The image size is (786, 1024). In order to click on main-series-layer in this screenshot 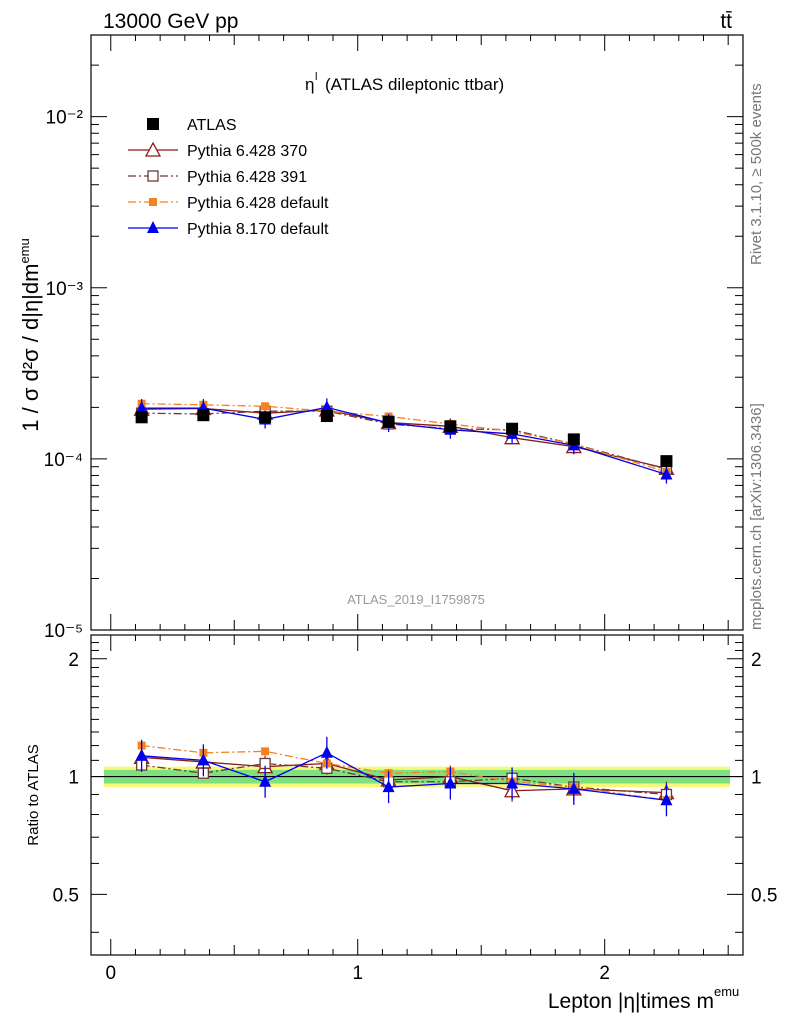, I will do `click(404, 441)`.